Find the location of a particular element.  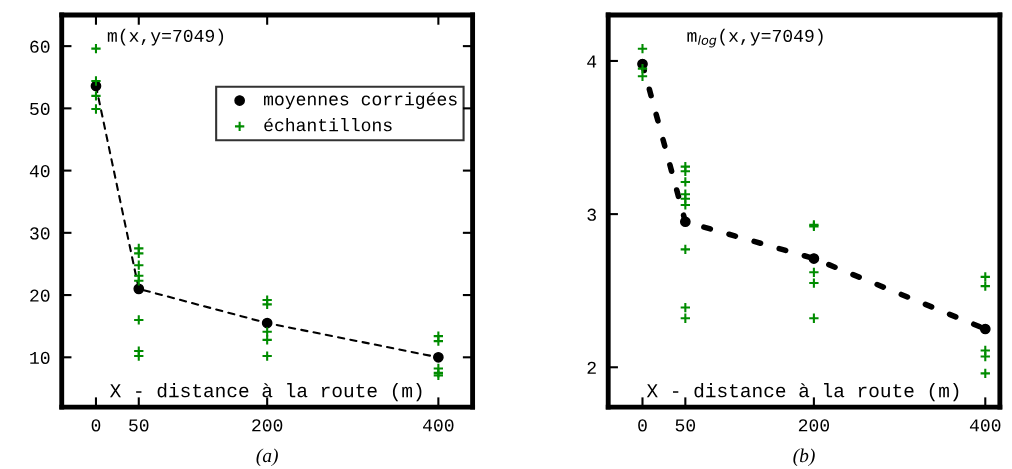

y-tick-label: 3 is located at coordinates (591, 214).